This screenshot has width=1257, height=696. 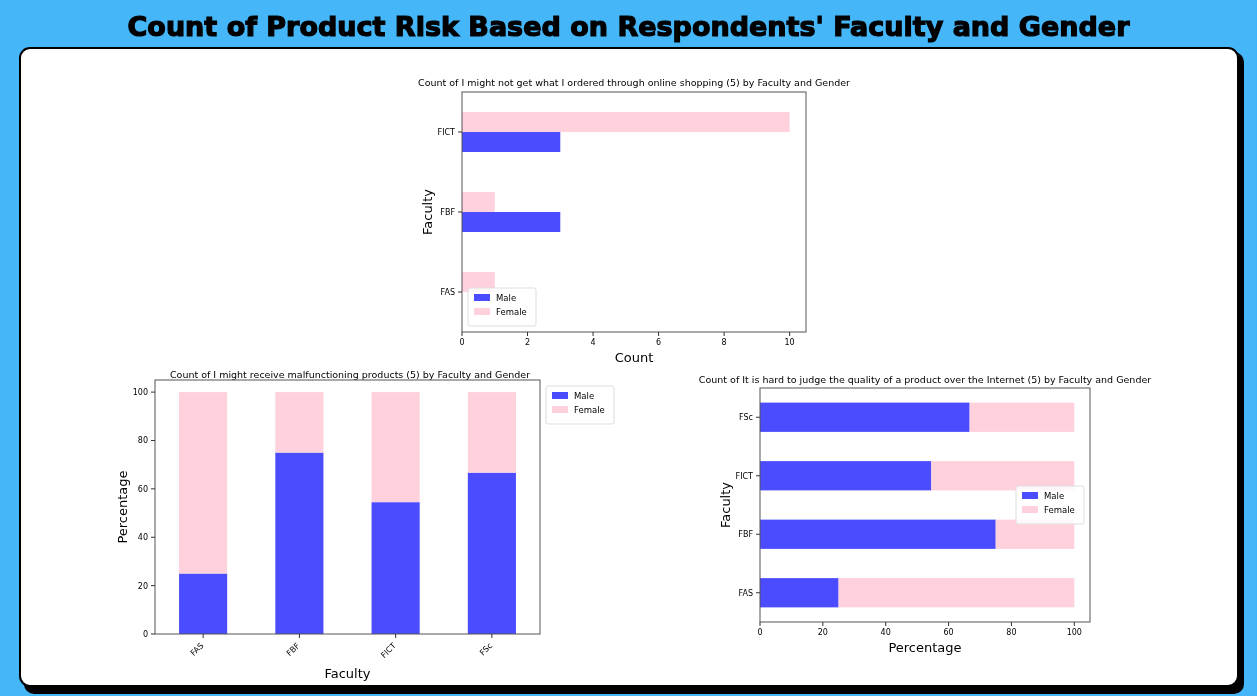 What do you see at coordinates (629, 26) in the screenshot?
I see `text: Count of Product Risk Based on Respondents' Faculty and Gender` at bounding box center [629, 26].